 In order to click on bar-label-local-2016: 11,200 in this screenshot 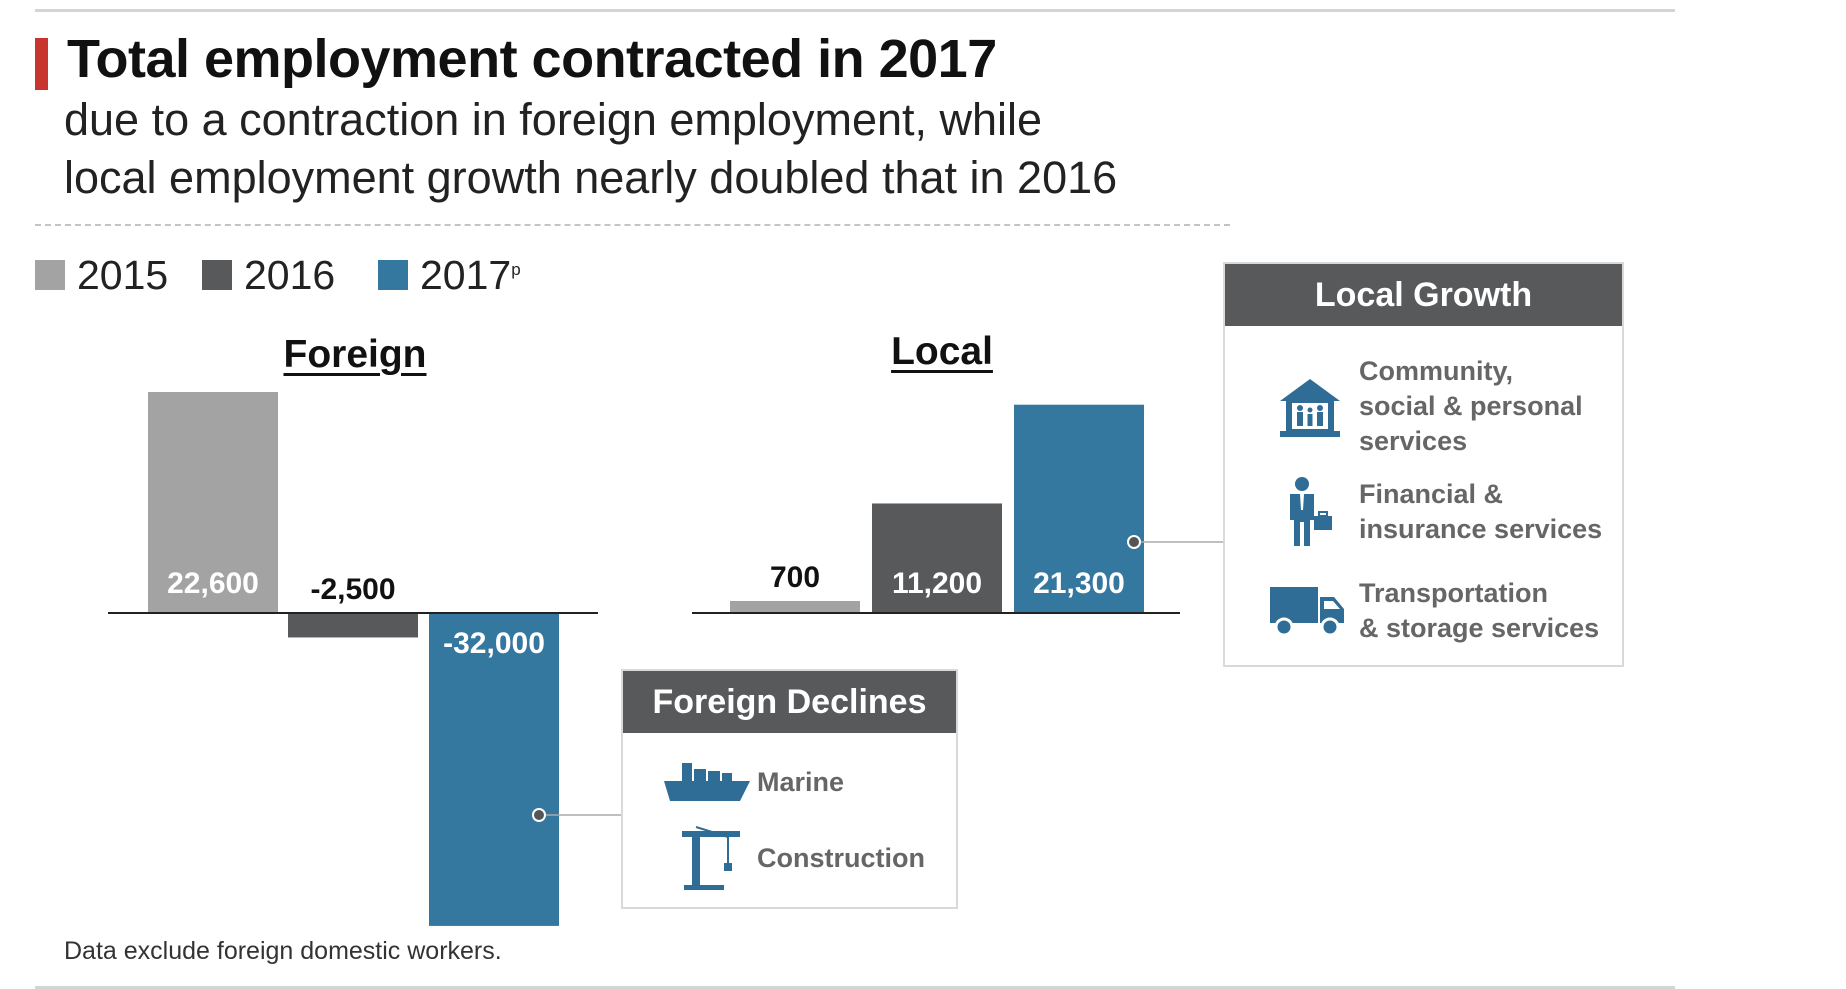, I will do `click(937, 583)`.